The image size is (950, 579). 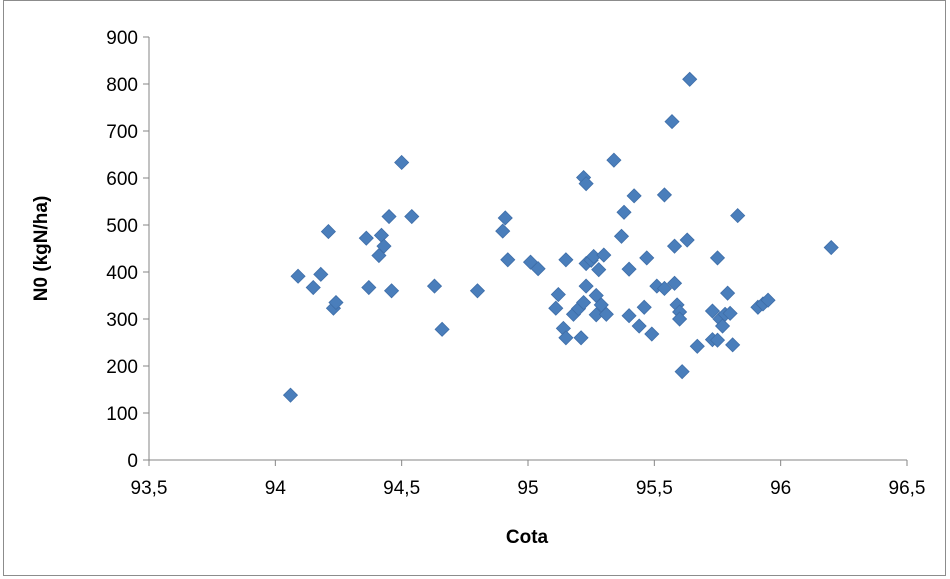 What do you see at coordinates (122, 414) in the screenshot?
I see `y-tick-label: 100` at bounding box center [122, 414].